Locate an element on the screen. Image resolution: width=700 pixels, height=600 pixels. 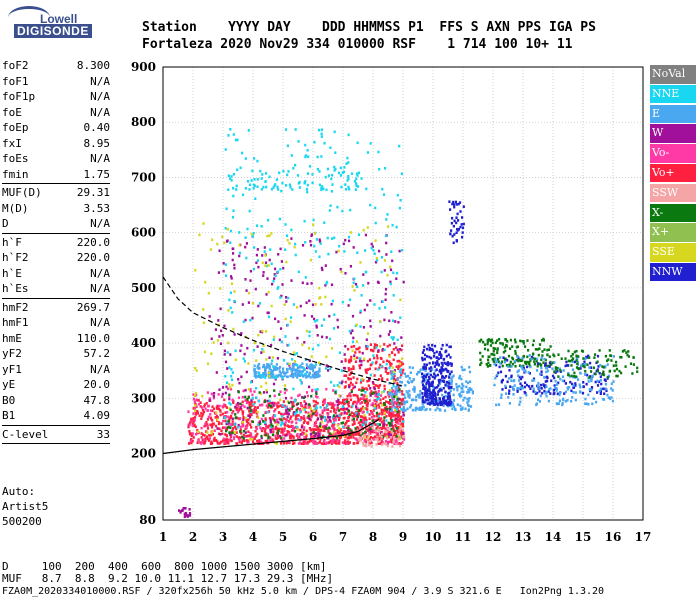
param-name: hmF1 is located at coordinates (15, 322).